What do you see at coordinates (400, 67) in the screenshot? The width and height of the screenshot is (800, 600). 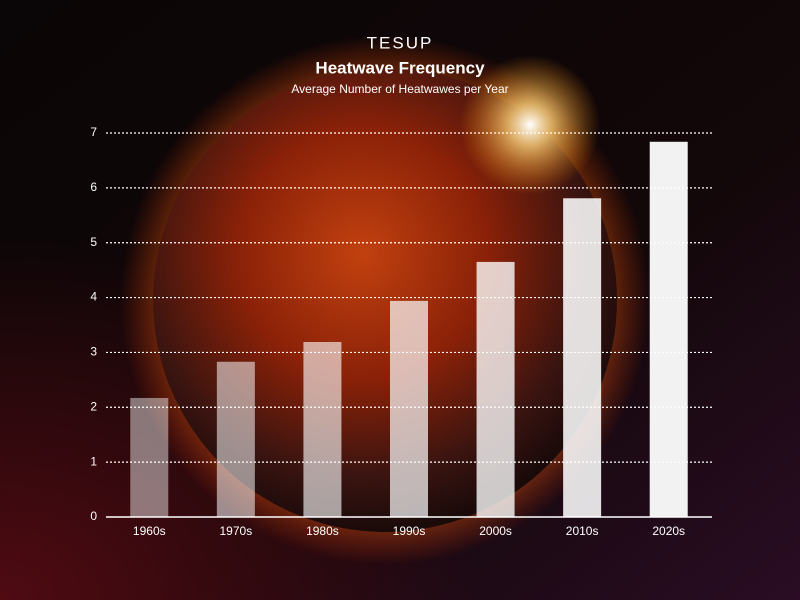 I see `chart-title: Heatwave Frequency` at bounding box center [400, 67].